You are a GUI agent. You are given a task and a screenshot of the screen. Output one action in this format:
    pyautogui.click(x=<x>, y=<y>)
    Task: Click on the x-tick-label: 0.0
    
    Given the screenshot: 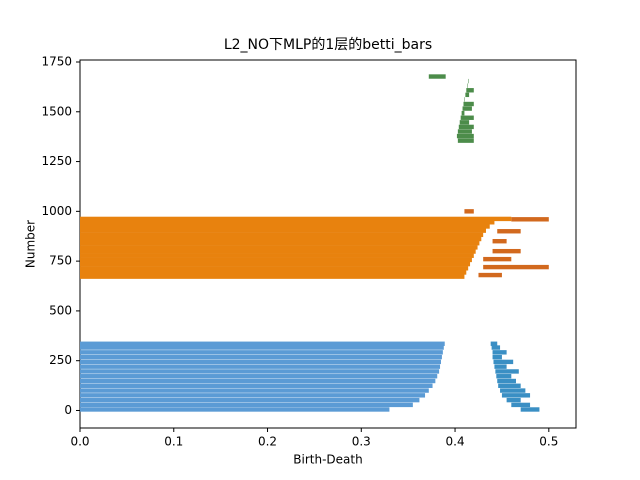 What is the action you would take?
    pyautogui.click(x=79, y=442)
    